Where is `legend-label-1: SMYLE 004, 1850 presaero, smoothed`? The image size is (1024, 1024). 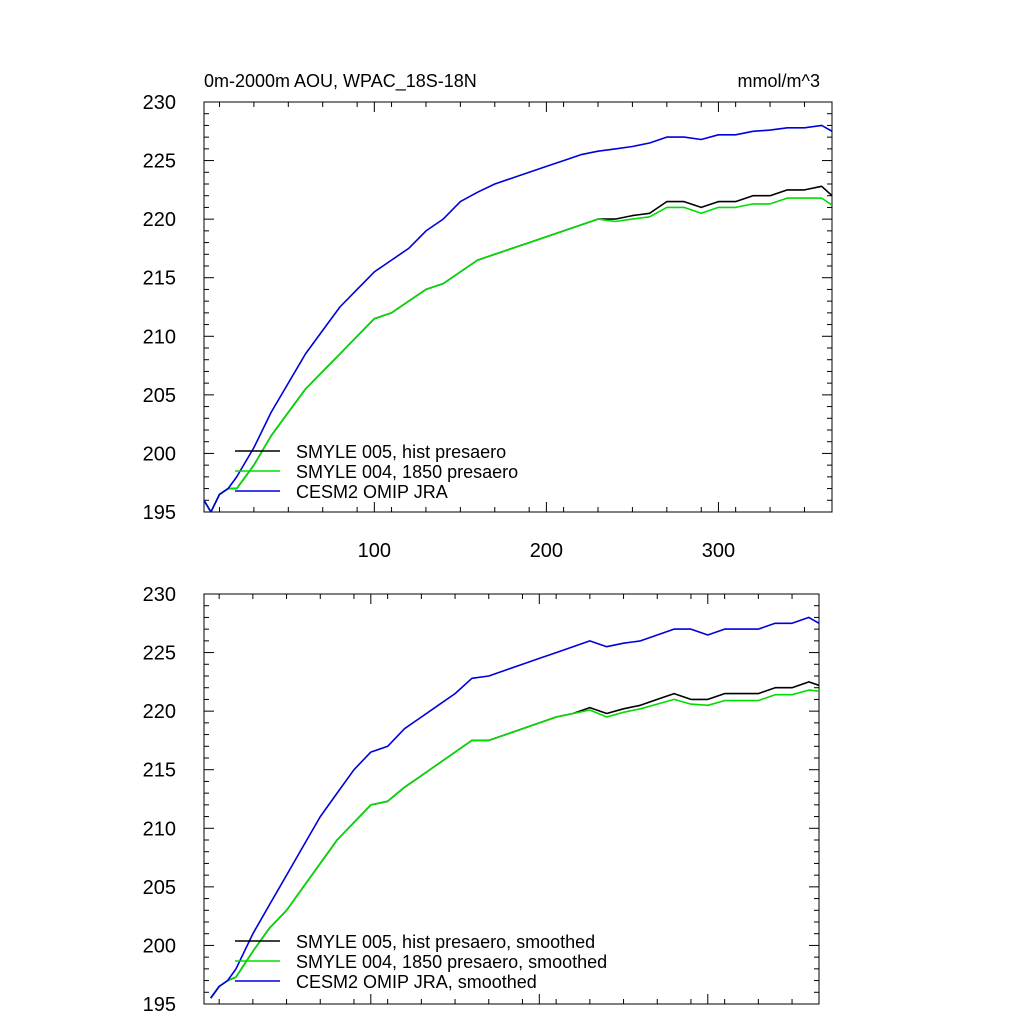
legend-label-1: SMYLE 004, 1850 presaero, smoothed is located at coordinates (451, 962).